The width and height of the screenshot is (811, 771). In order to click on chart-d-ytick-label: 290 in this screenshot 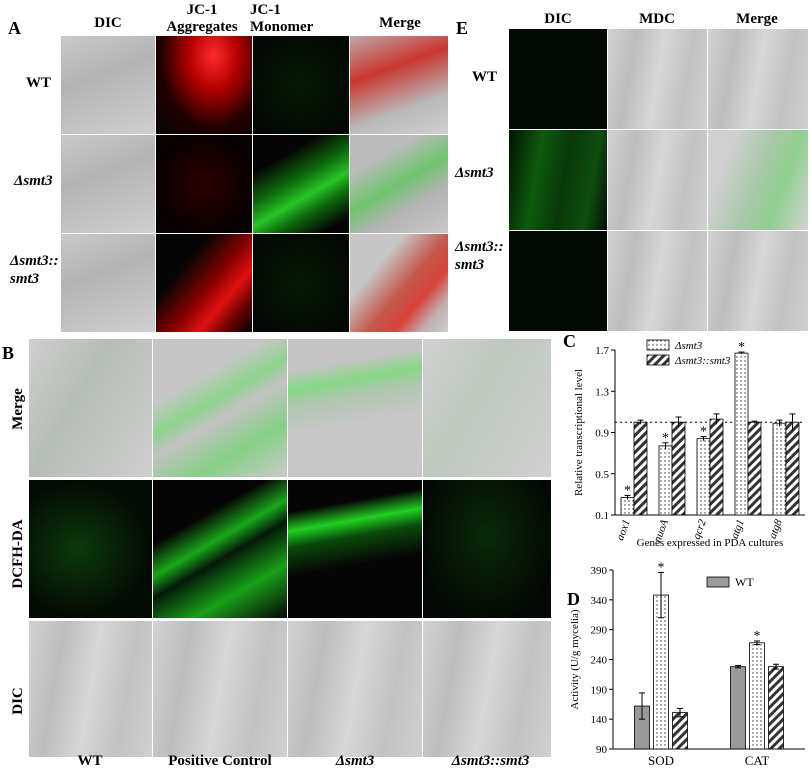, I will do `click(599, 631)`.